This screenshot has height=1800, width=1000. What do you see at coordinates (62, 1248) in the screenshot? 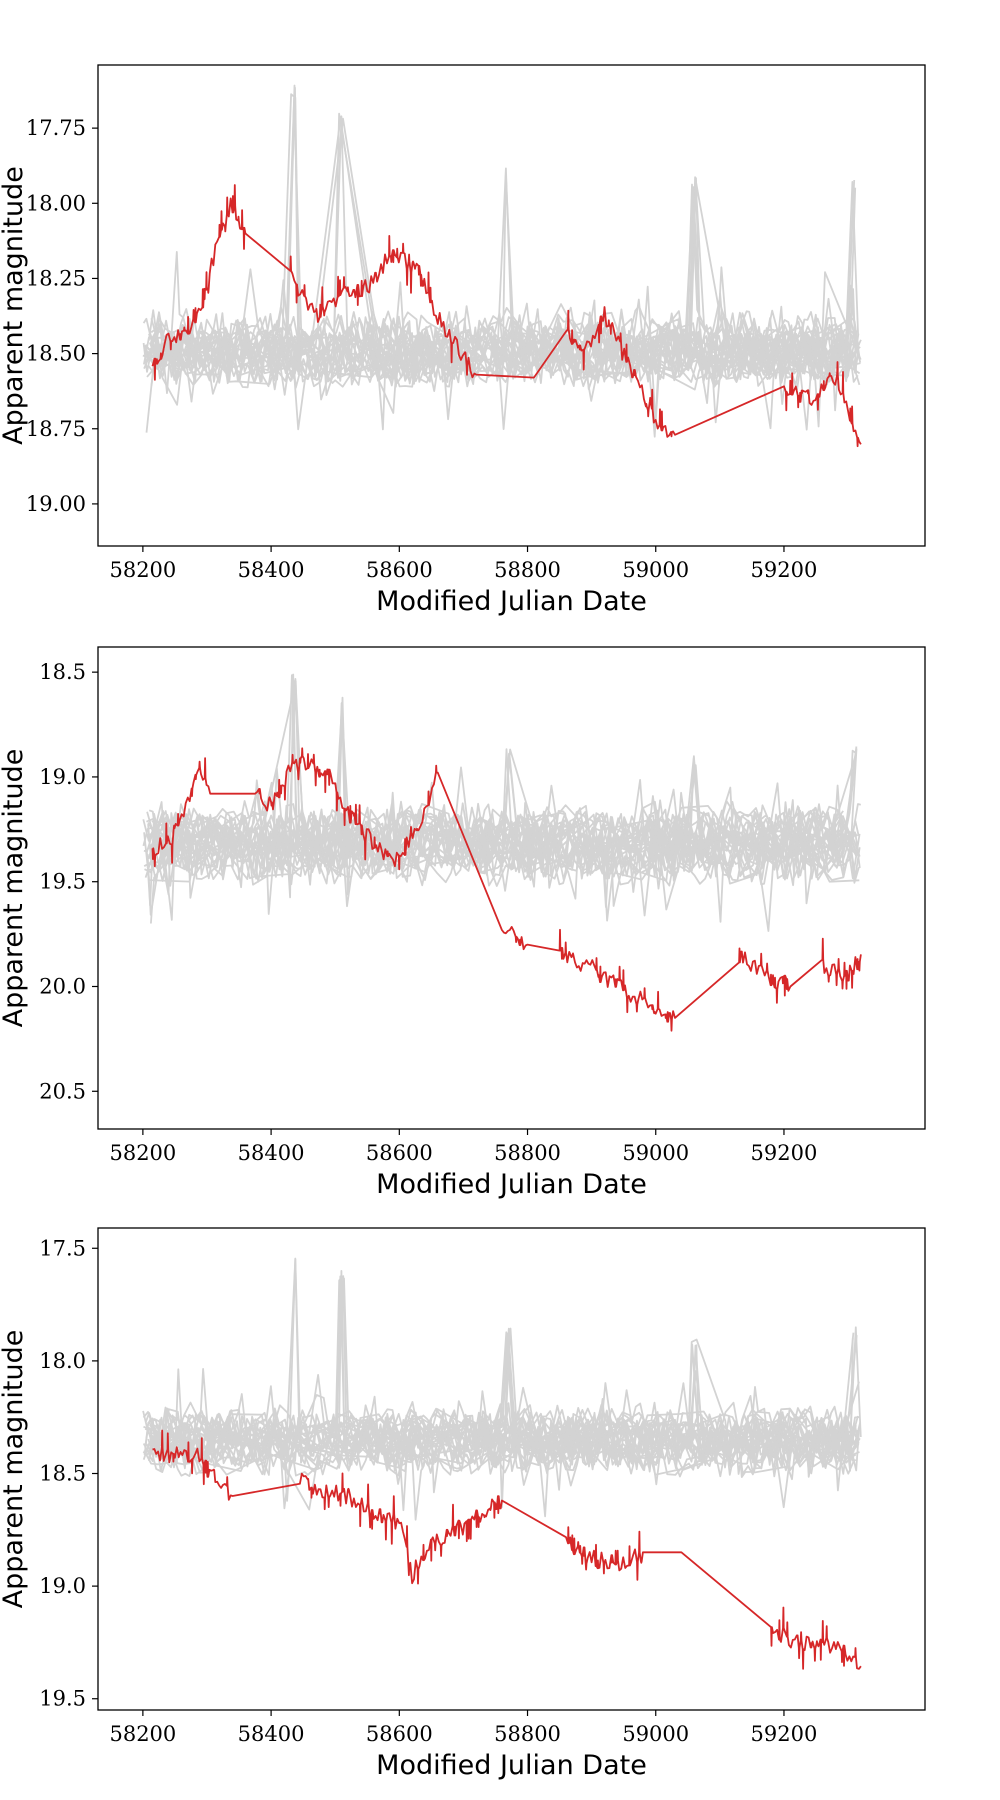
I see `y-tick-label: 17.5` at bounding box center [62, 1248].